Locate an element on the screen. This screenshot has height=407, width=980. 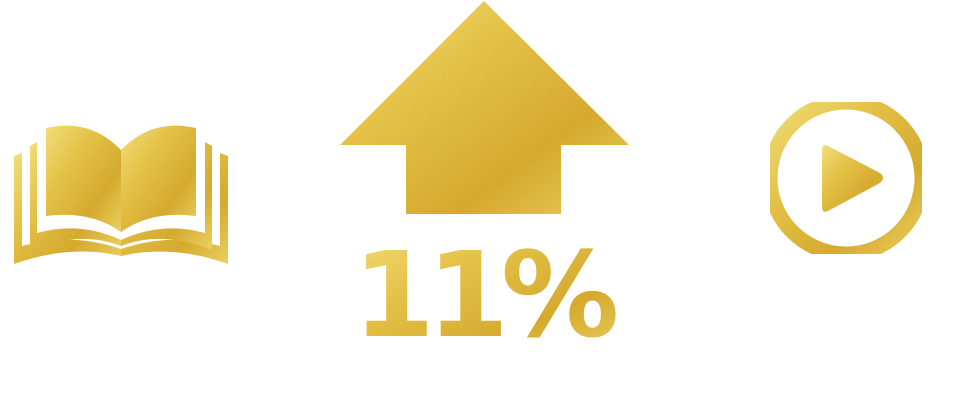
open-book-icon is located at coordinates (121, 194).